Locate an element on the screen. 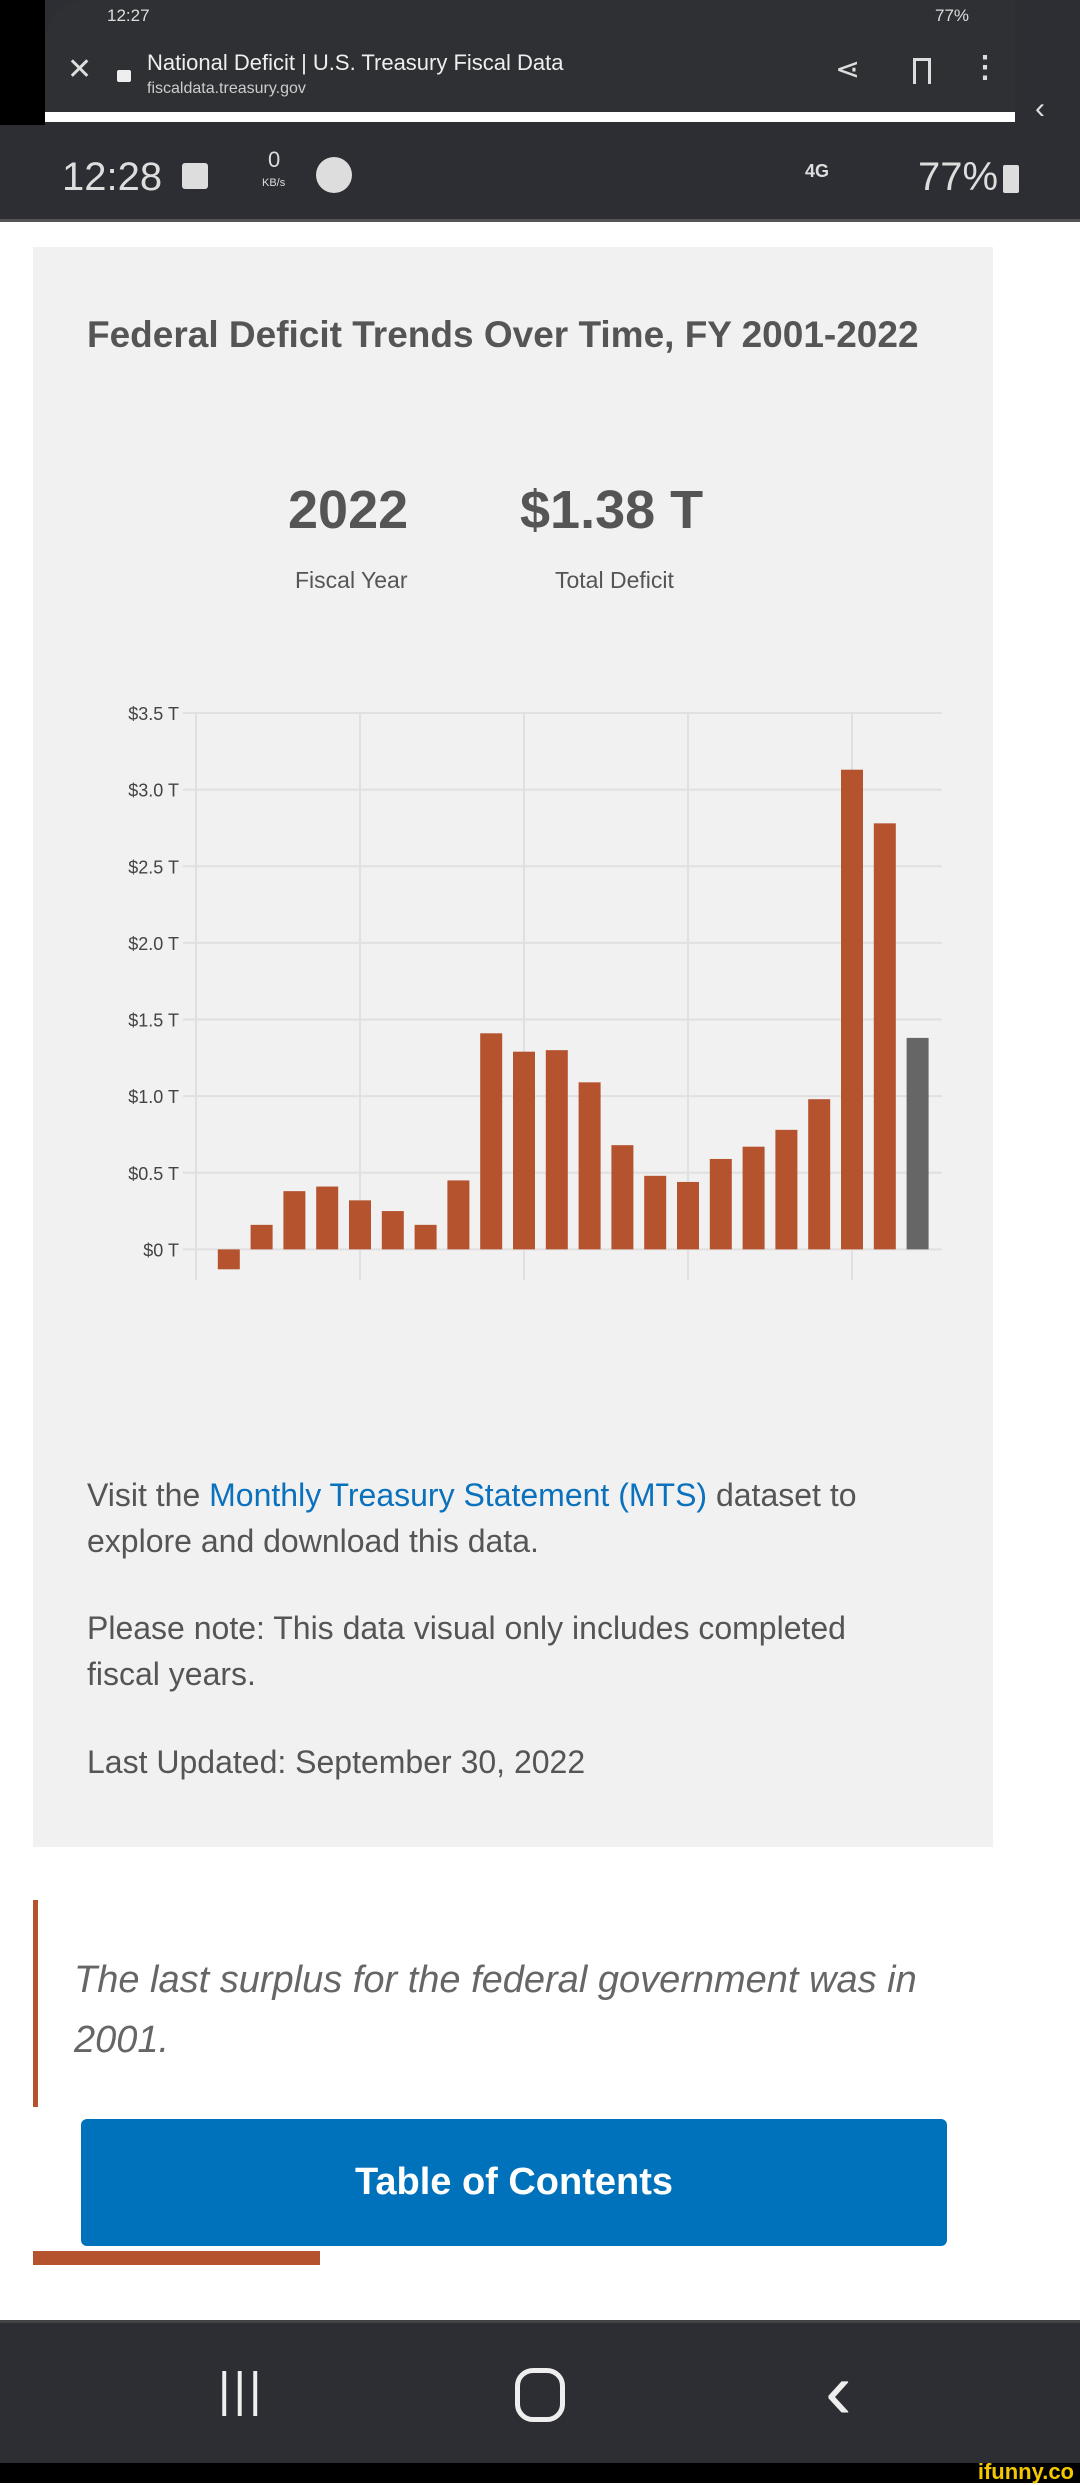 The image size is (1080, 2485). y-tick-label: $0.5 T is located at coordinates (153, 1174).